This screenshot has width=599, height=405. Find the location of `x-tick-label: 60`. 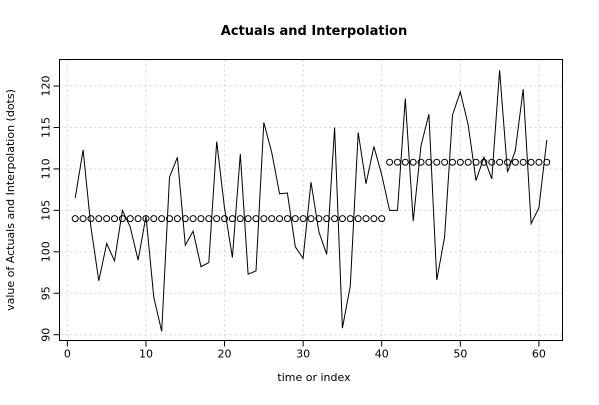

x-tick-label: 60 is located at coordinates (539, 354).